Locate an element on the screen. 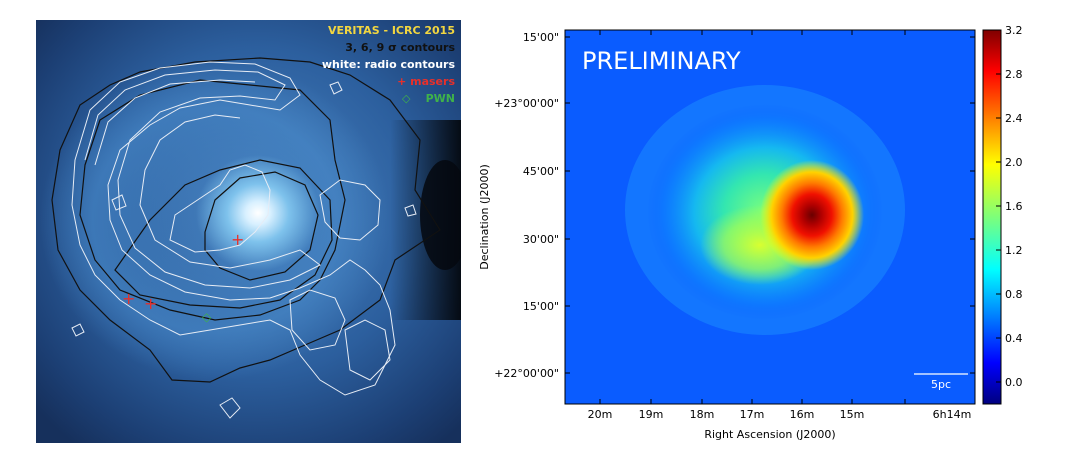 The height and width of the screenshot is (458, 1068). radio-contour-blob1 is located at coordinates (317, 320).